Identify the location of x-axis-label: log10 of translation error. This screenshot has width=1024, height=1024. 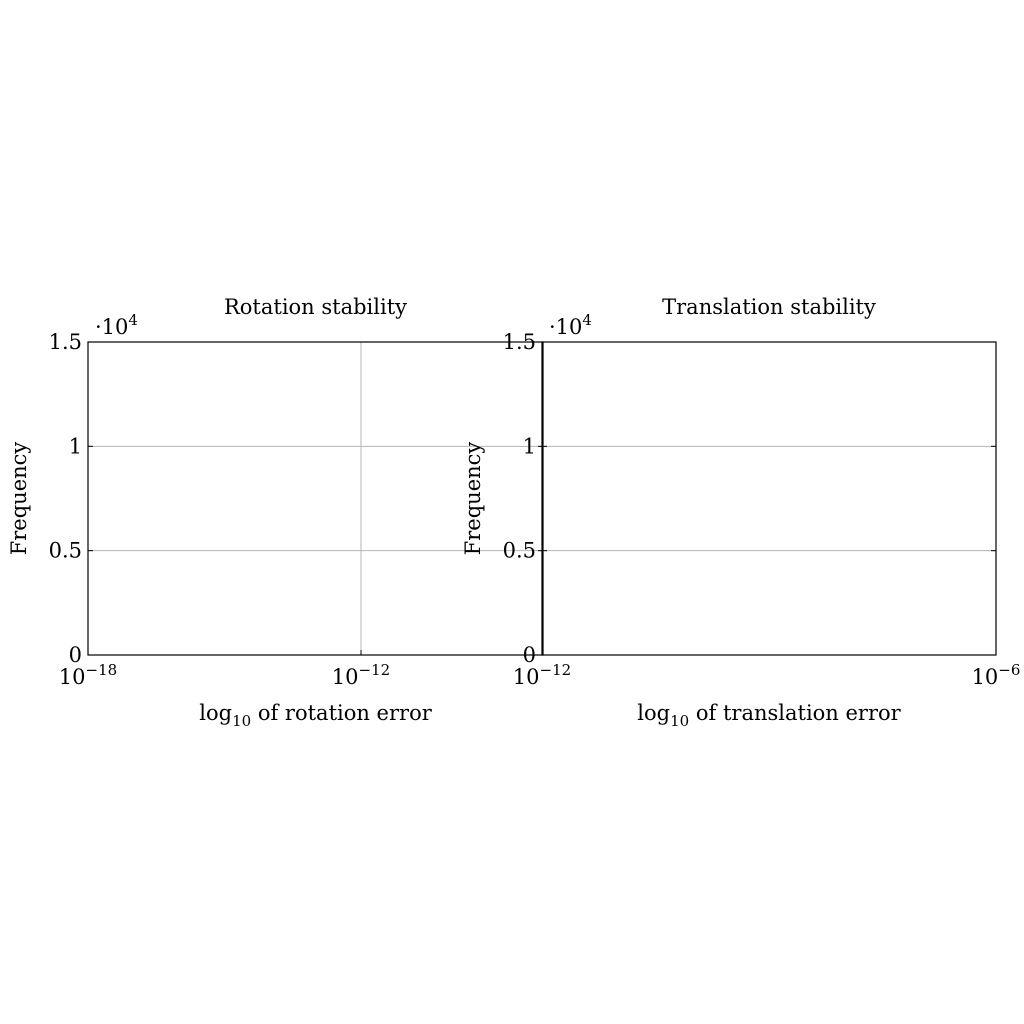
(769, 715).